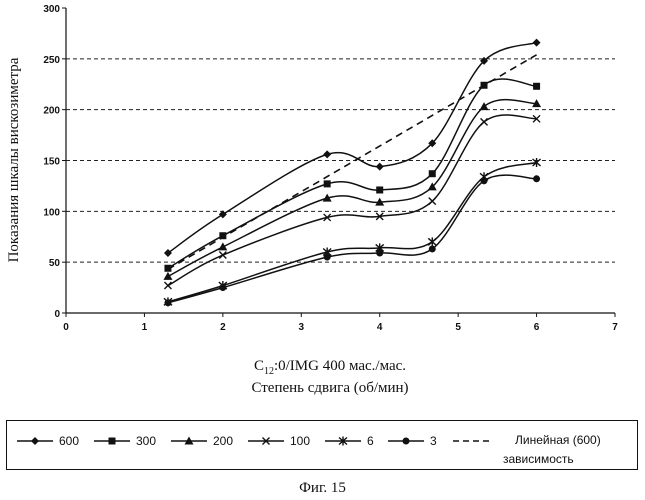 This screenshot has width=645, height=500. I want to click on x-axis-label-line1: C12:0/IMG 400 мас./мас., so click(330, 367).